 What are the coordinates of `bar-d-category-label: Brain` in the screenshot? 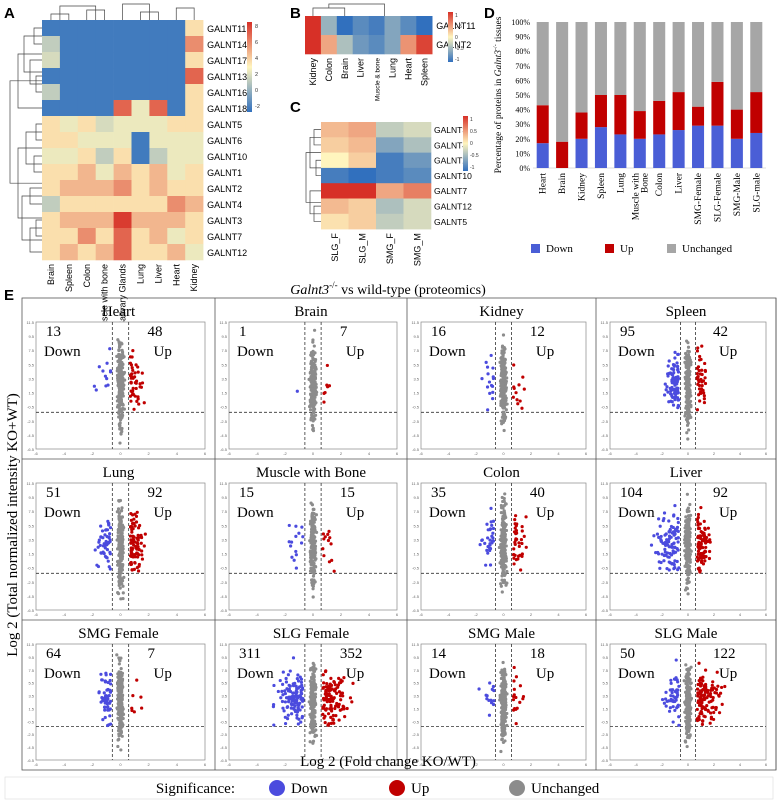 It's located at (563, 183).